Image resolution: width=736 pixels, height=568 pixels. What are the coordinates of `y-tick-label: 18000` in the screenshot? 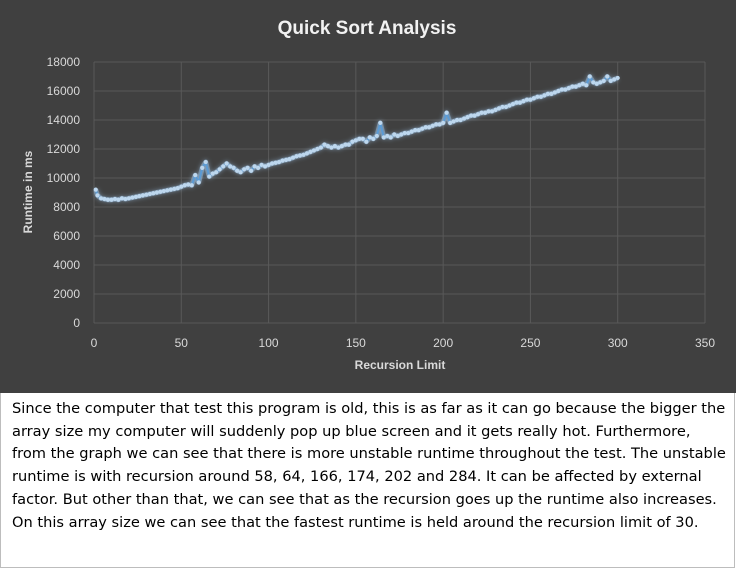 It's located at (64, 62).